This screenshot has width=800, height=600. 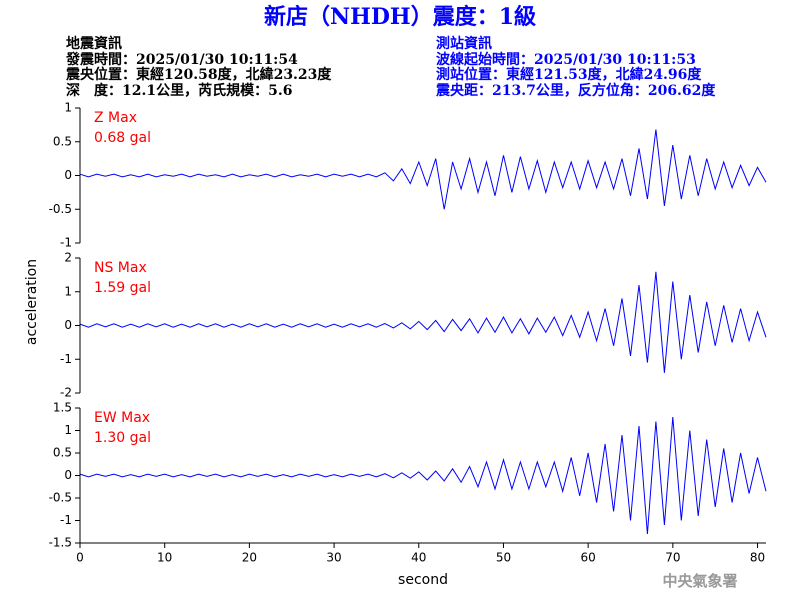 I want to click on x-tick-label: 50, so click(x=503, y=558).